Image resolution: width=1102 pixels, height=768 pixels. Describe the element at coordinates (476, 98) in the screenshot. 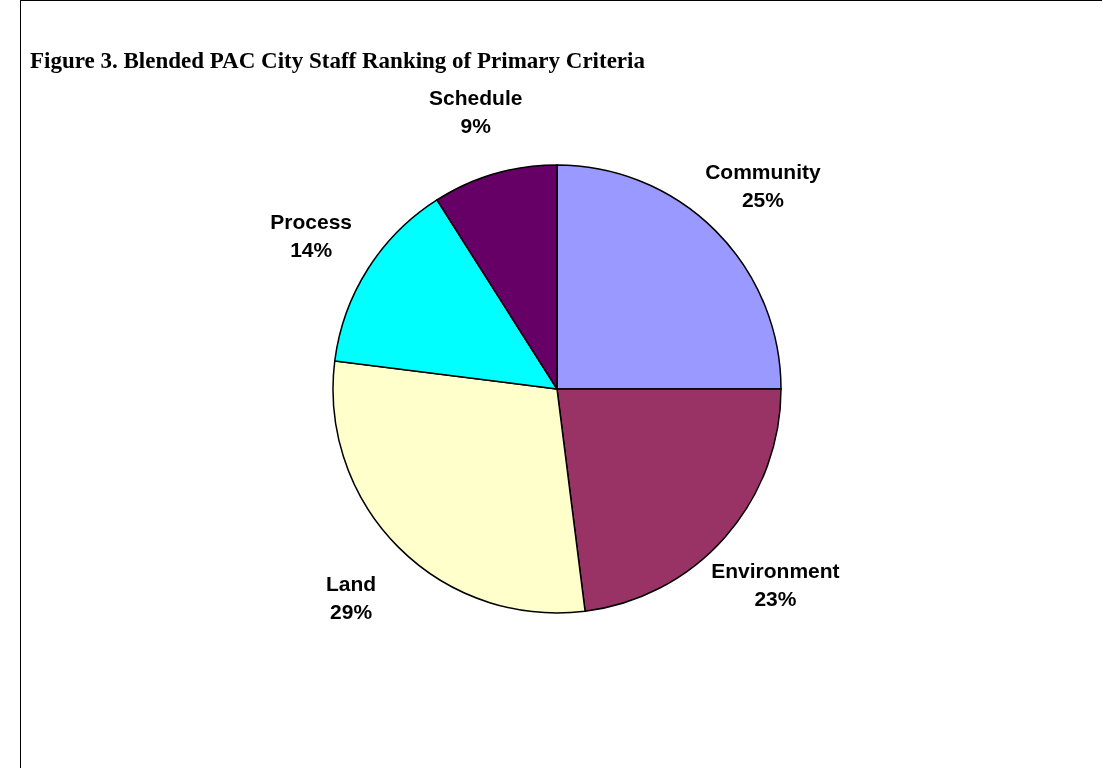

I see `slice-label: Schedule` at that location.